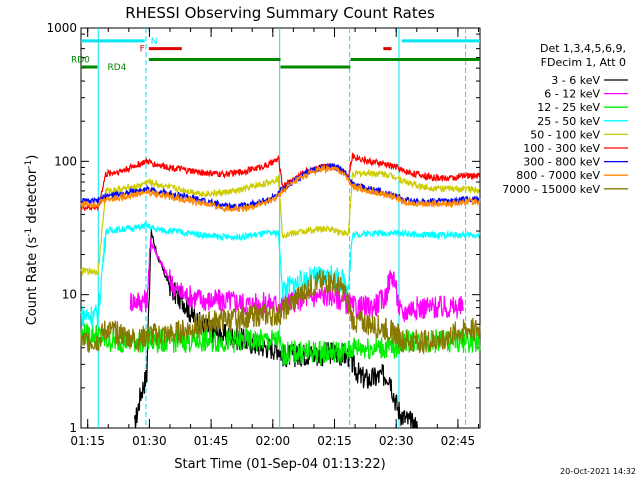 The image size is (640, 484). Describe the element at coordinates (575, 80) in the screenshot. I see `legend-label: 3 - 6 keV` at that location.